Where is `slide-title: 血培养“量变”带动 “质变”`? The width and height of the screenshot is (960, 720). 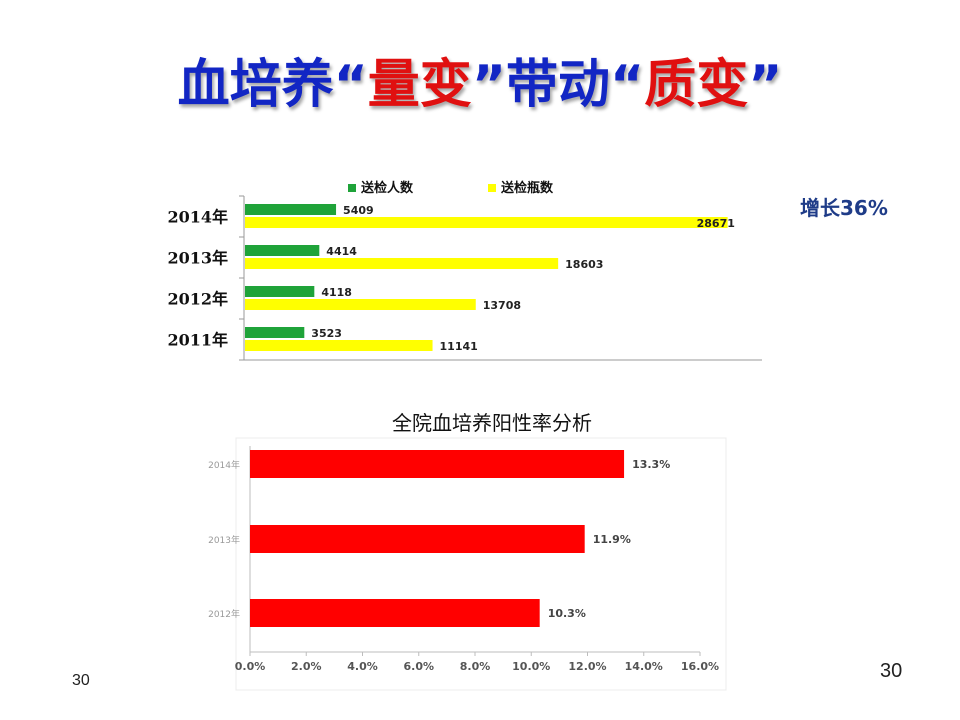 slide-title: 血培养“量变”带动 “质变” is located at coordinates (480, 85).